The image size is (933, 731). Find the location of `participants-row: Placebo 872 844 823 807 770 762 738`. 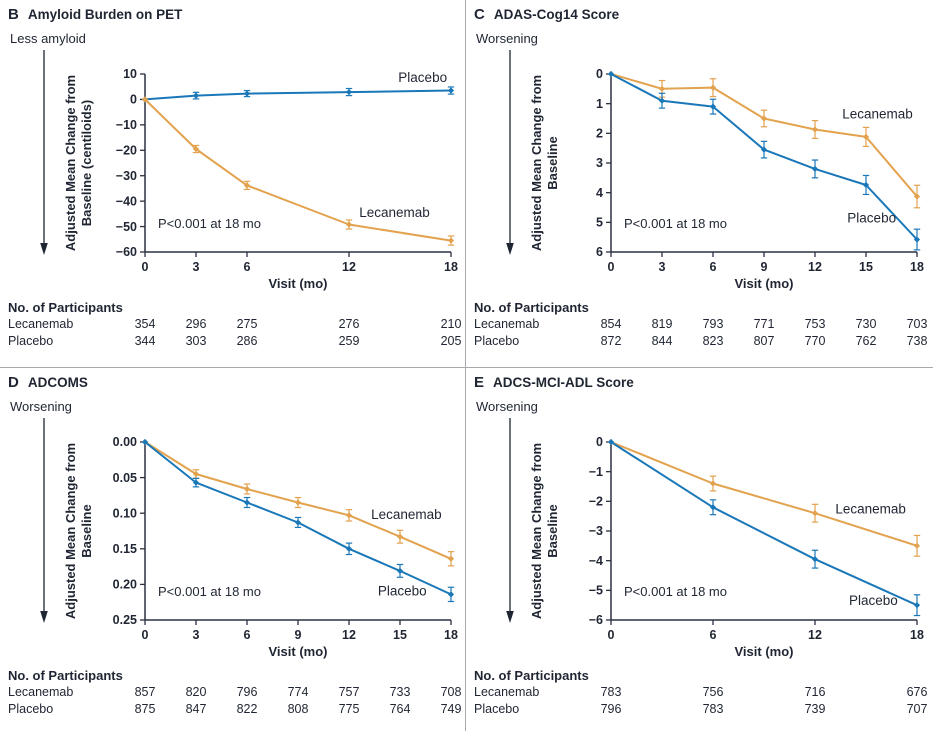

participants-row: Placebo 872 844 823 807 770 762 738 is located at coordinates (699, 342).